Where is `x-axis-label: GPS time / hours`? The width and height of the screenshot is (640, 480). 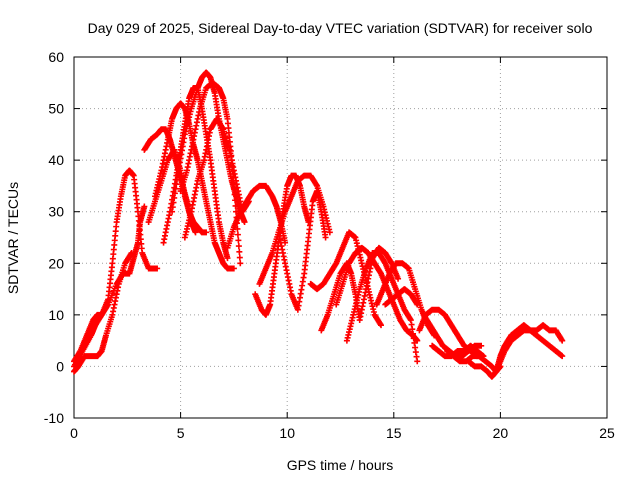
x-axis-label: GPS time / hours is located at coordinates (340, 465).